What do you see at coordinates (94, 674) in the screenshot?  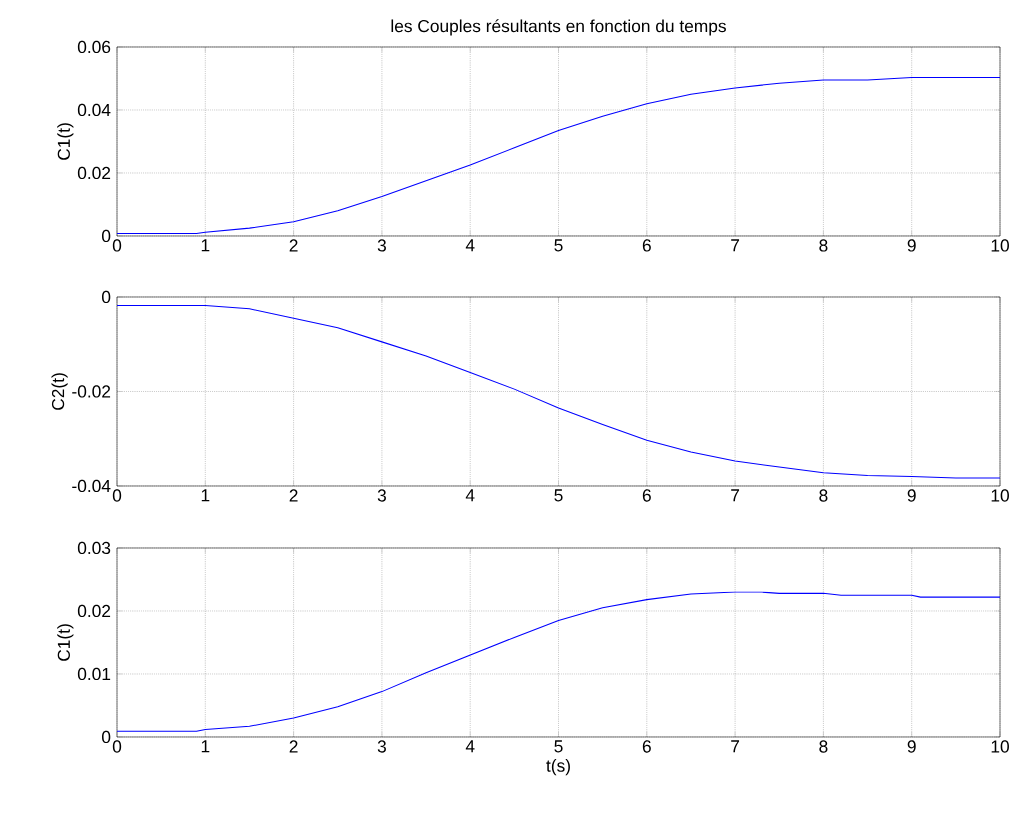 I see `y-tick-label: 0.01` at bounding box center [94, 674].